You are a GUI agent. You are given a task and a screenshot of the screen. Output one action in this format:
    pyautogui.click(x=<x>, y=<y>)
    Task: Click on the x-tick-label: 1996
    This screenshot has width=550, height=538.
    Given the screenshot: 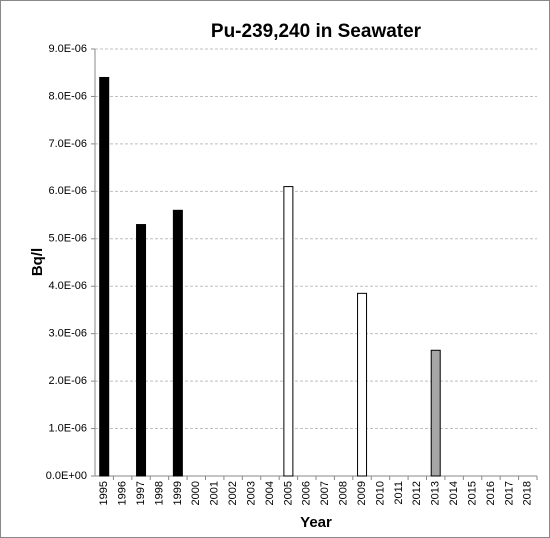 What is the action you would take?
    pyautogui.click(x=123, y=493)
    